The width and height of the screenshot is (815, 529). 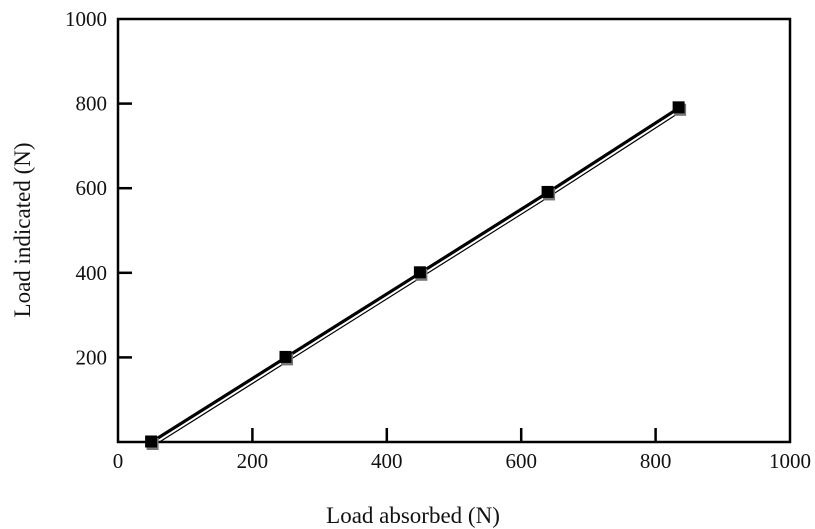 I want to click on y-tick-label: 200, so click(x=92, y=357).